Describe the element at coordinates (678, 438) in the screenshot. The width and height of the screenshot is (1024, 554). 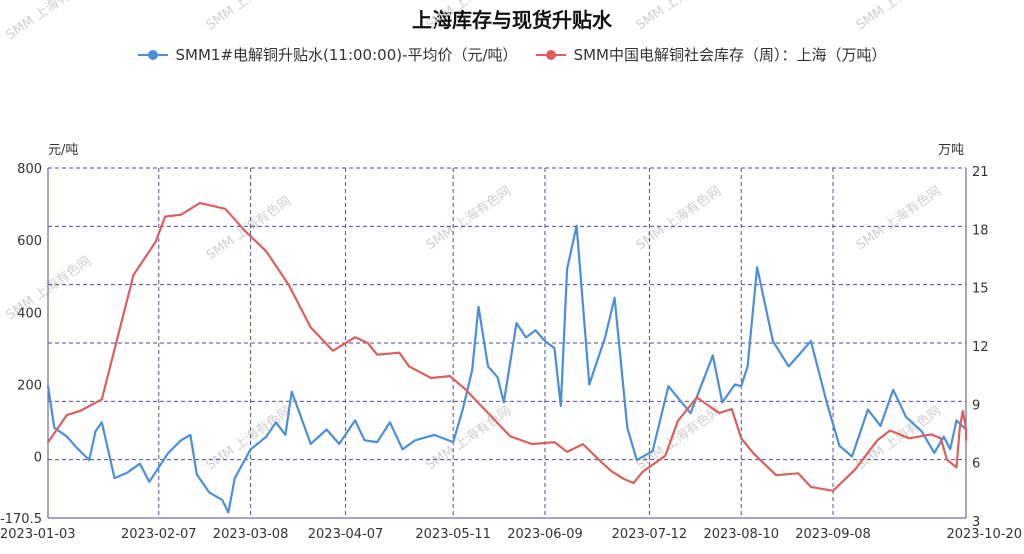
I see `watermark-text-12: SMM 上海有色网` at that location.